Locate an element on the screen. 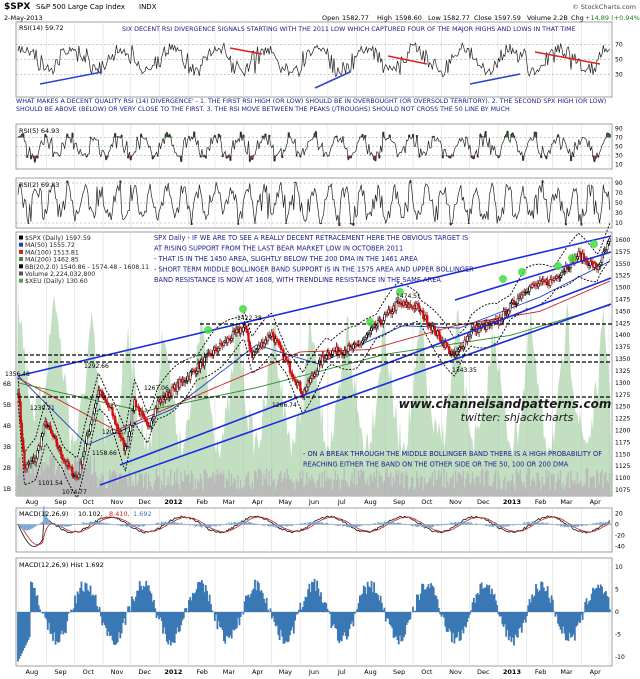  macd-legend-name: MACD(12,26,9) is located at coordinates (43, 514).